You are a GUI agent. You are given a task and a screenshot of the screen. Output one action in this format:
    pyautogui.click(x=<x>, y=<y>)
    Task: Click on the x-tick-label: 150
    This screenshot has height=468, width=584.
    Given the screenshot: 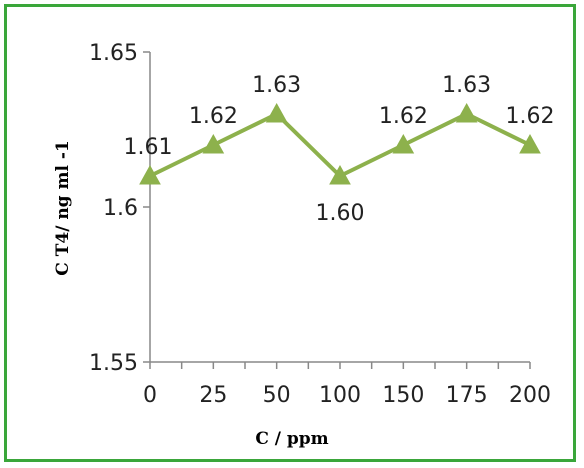 What is the action you would take?
    pyautogui.click(x=403, y=395)
    